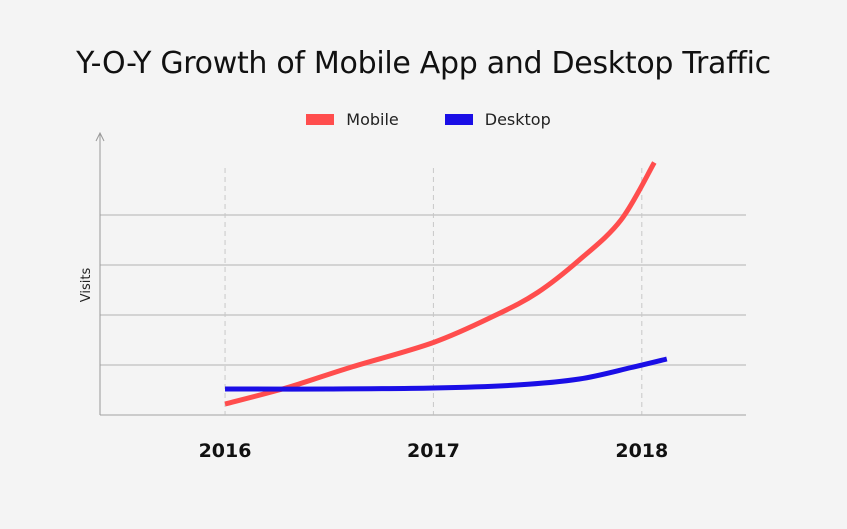  Describe the element at coordinates (86, 285) in the screenshot. I see `y-axis-label: Visits` at that location.